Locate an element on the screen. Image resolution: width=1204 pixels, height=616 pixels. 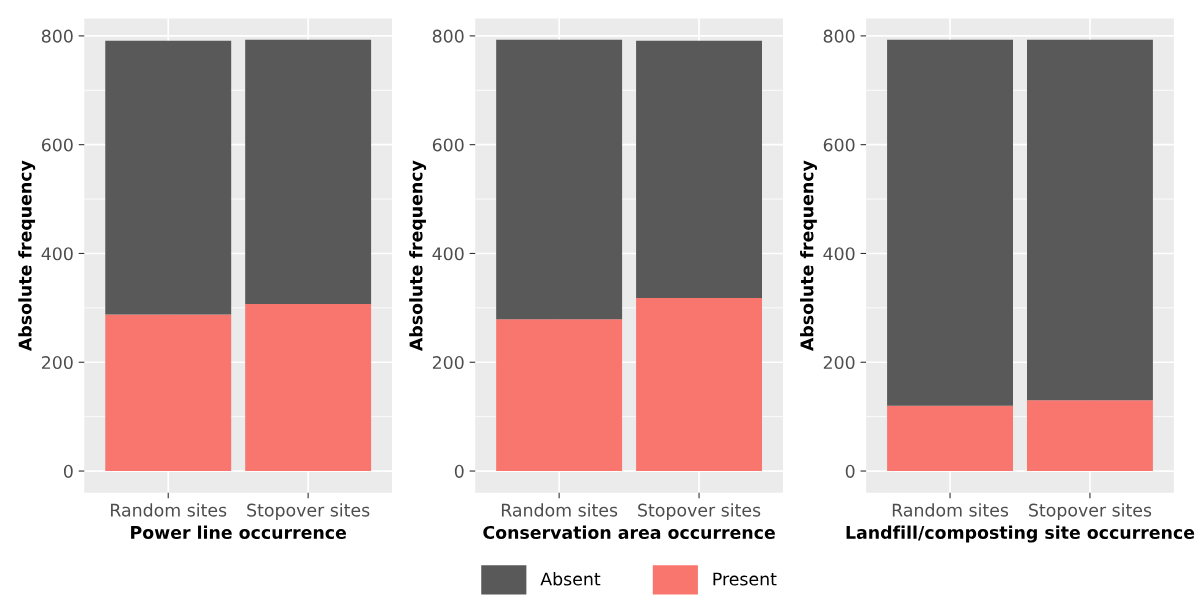
x-axis-title: Landfill/composting site occurrence is located at coordinates (1020, 534).